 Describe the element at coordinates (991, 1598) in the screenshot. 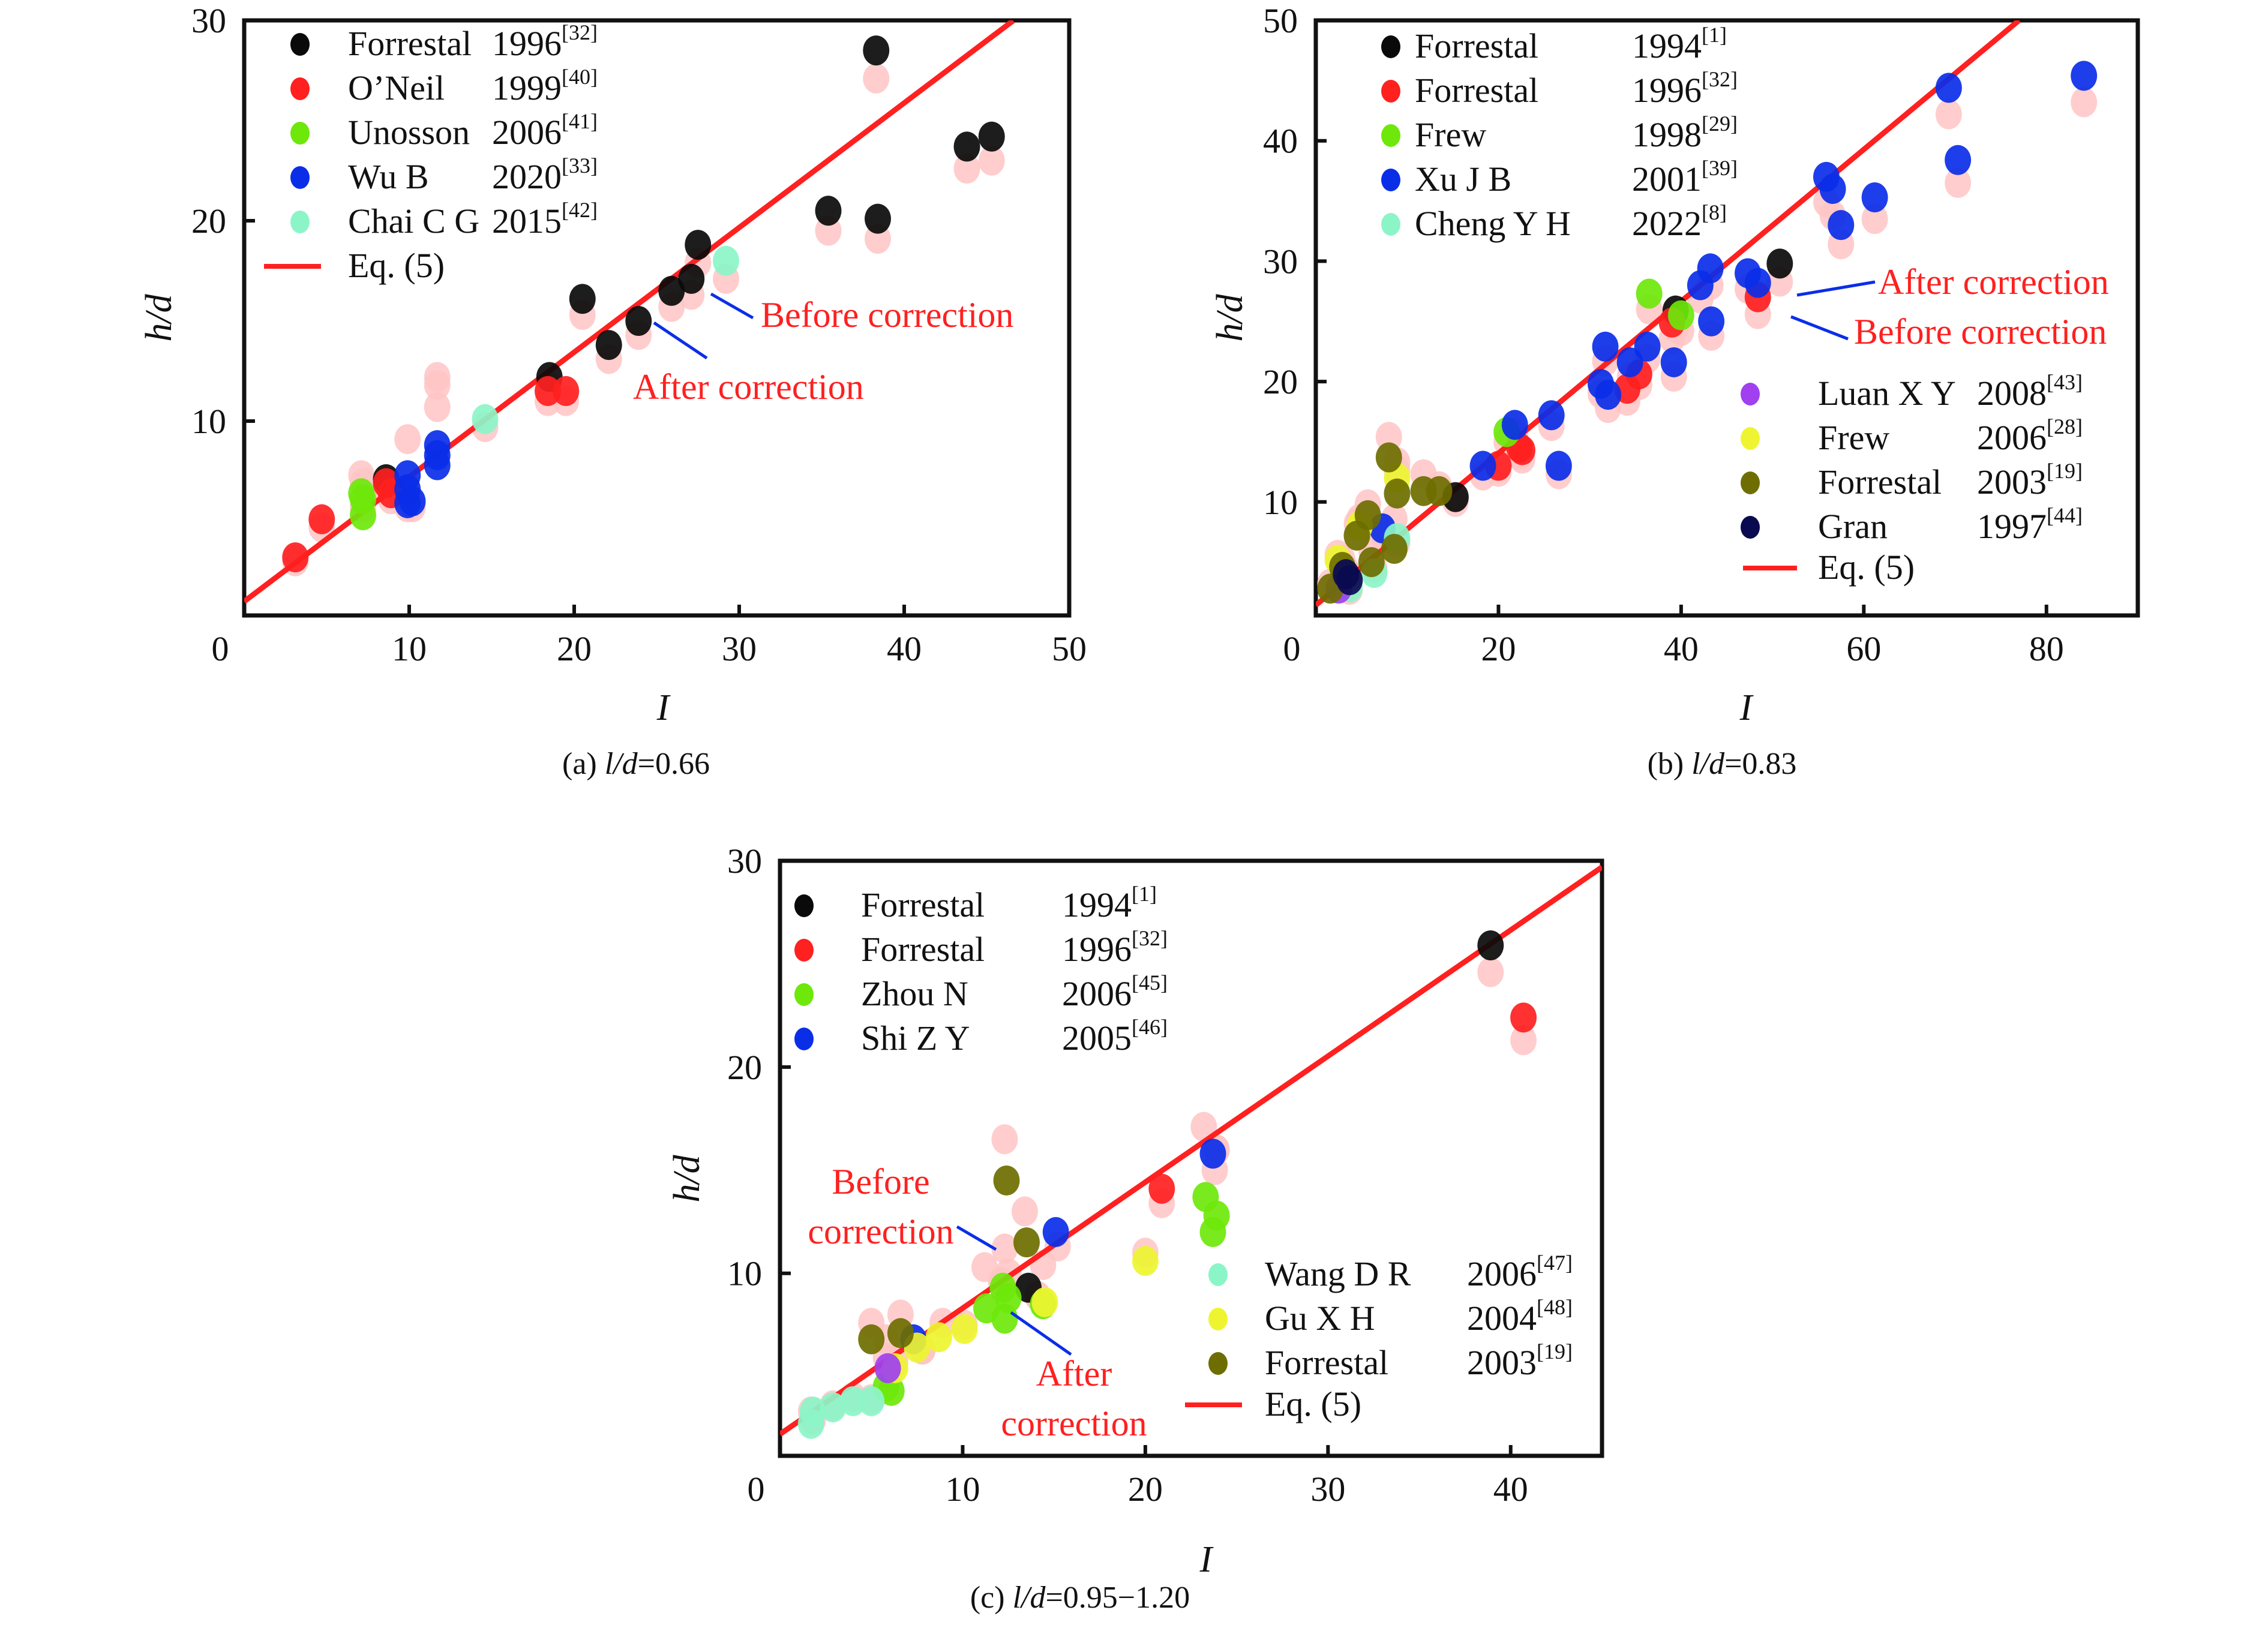

I see `caption-prefix: (c)` at that location.